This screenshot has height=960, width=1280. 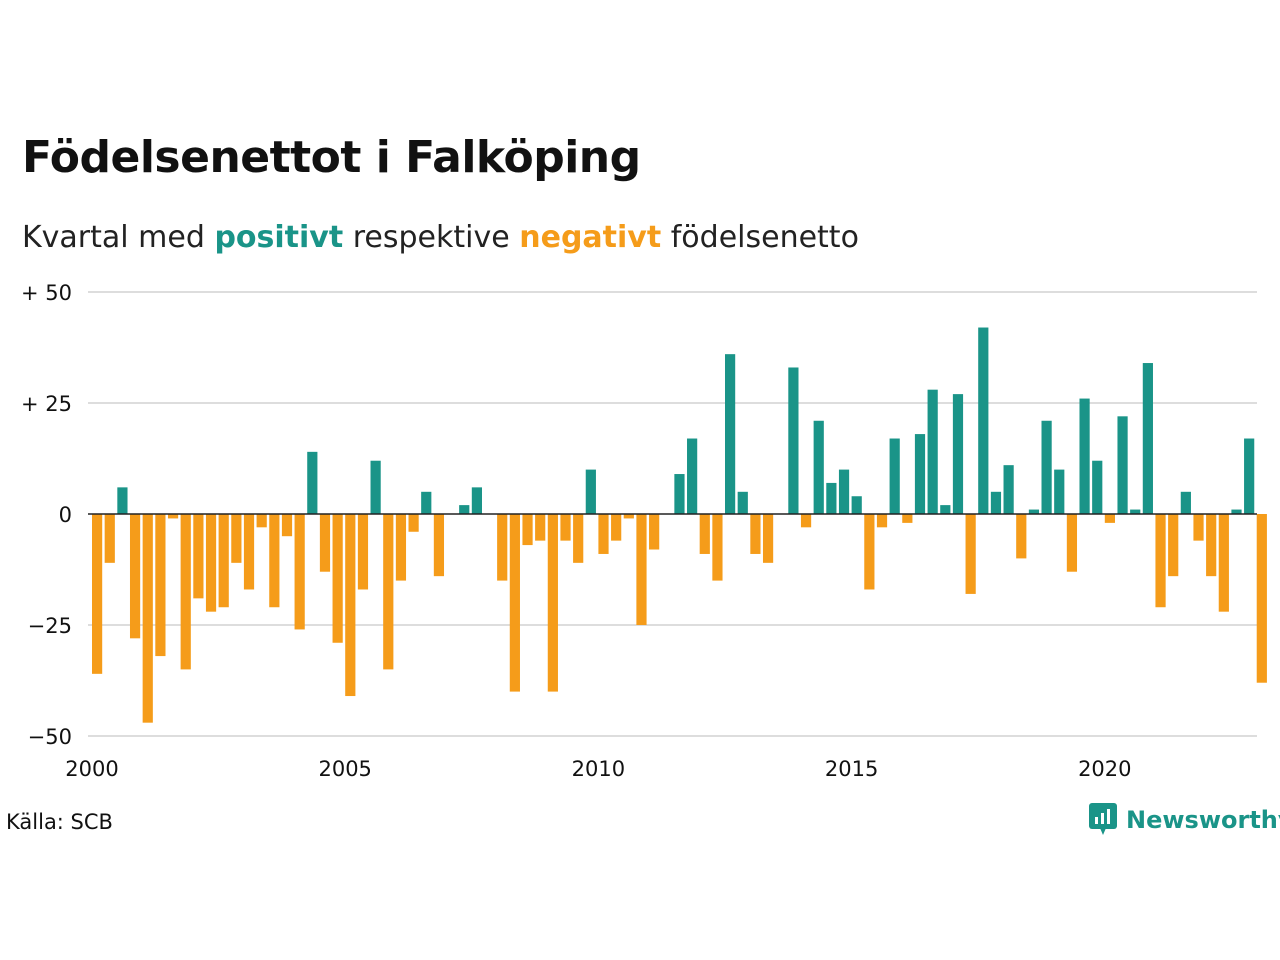 I want to click on y-tick-label: −50, so click(x=50, y=737).